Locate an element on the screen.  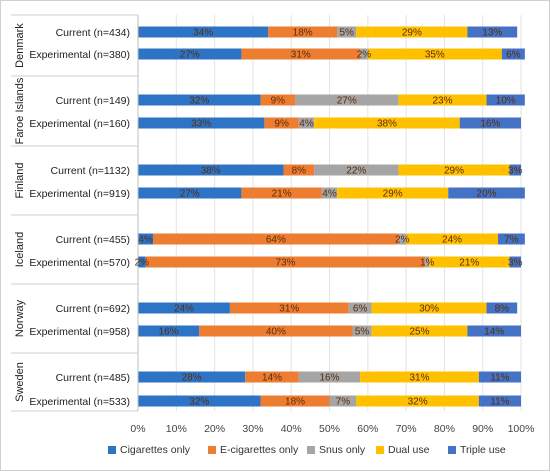
data-label: 4% is located at coordinates (329, 194).